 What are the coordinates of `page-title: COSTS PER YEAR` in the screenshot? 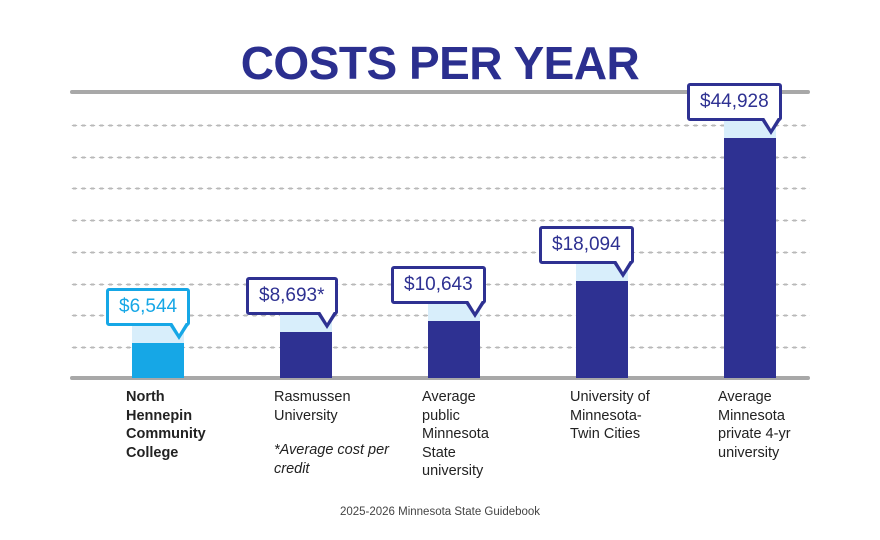 It's located at (440, 63).